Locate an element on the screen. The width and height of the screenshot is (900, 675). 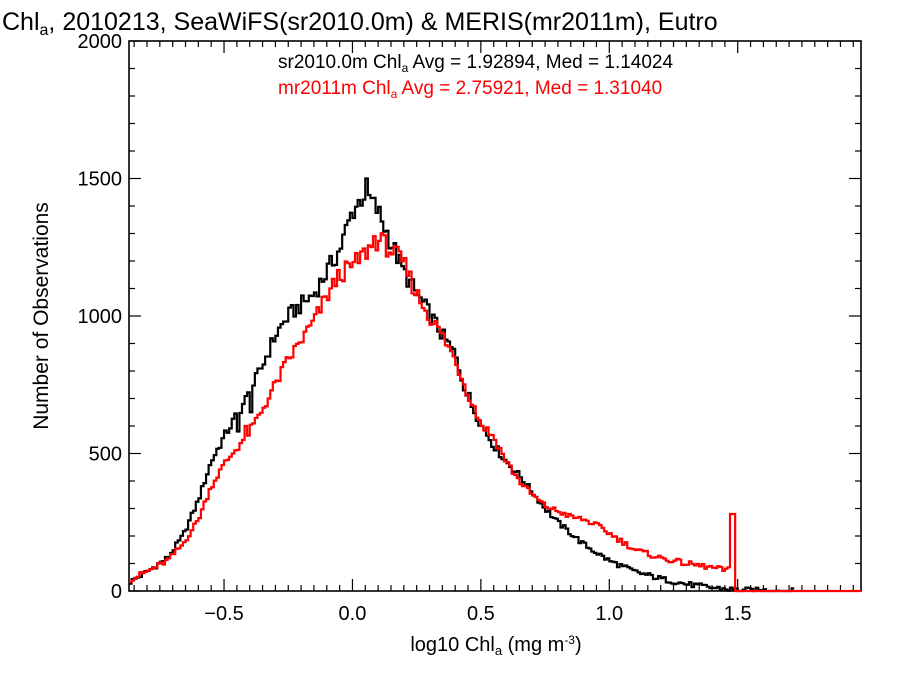
x-tick-label: 0.5 is located at coordinates (481, 614).